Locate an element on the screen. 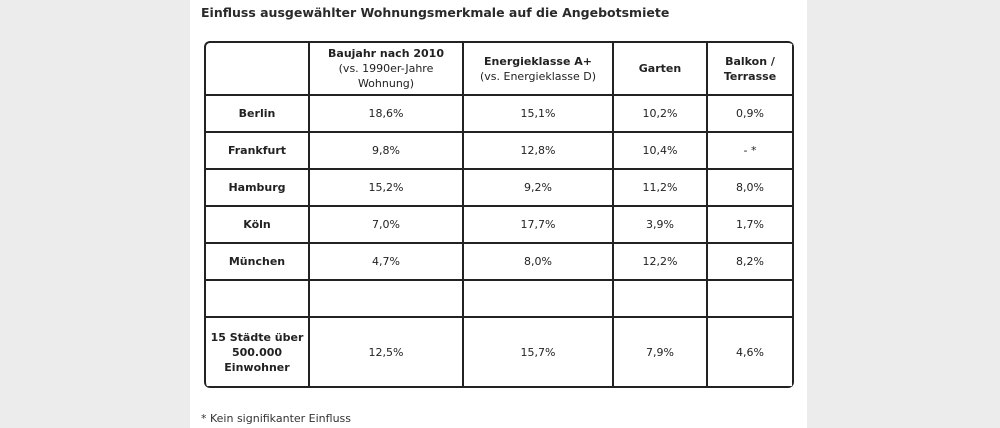  cell-energieklasse: 12,8% is located at coordinates (539, 151).